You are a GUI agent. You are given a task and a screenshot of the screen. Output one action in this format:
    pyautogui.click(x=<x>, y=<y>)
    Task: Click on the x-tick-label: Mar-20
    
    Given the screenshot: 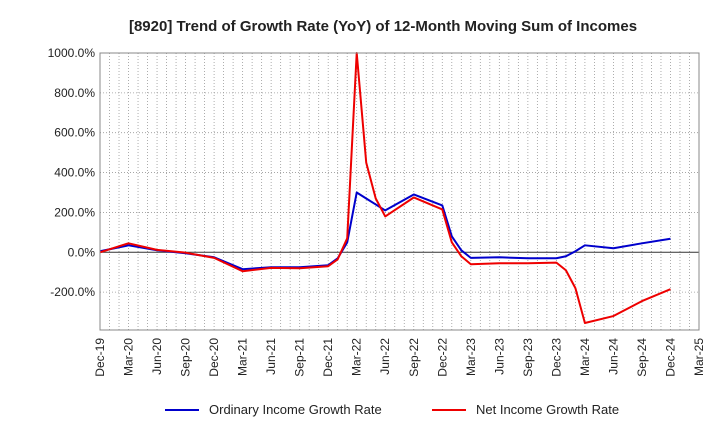 What is the action you would take?
    pyautogui.click(x=129, y=357)
    